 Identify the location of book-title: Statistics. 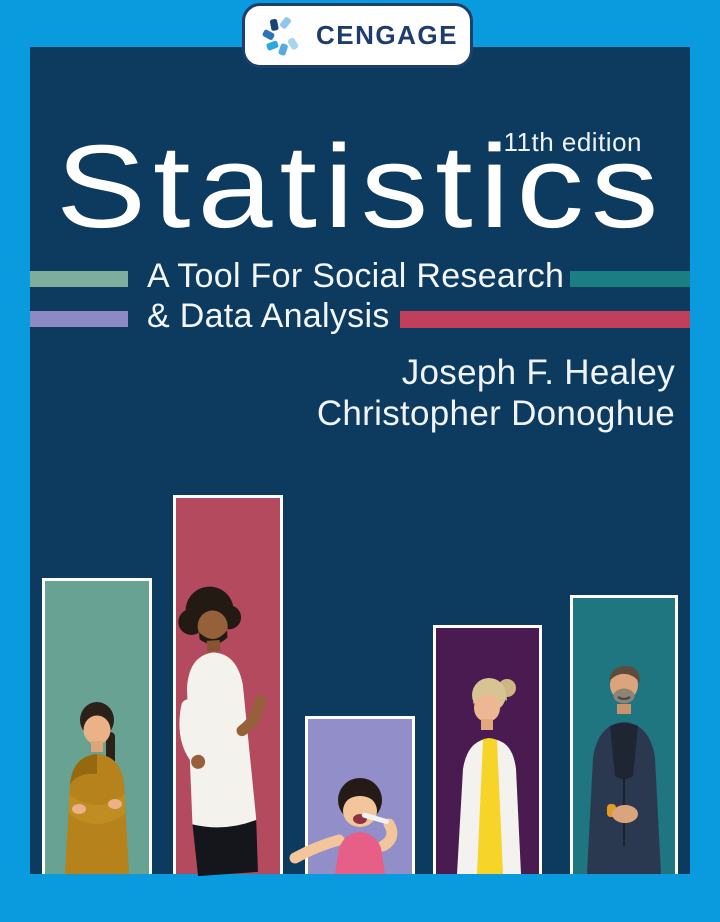
(361, 187).